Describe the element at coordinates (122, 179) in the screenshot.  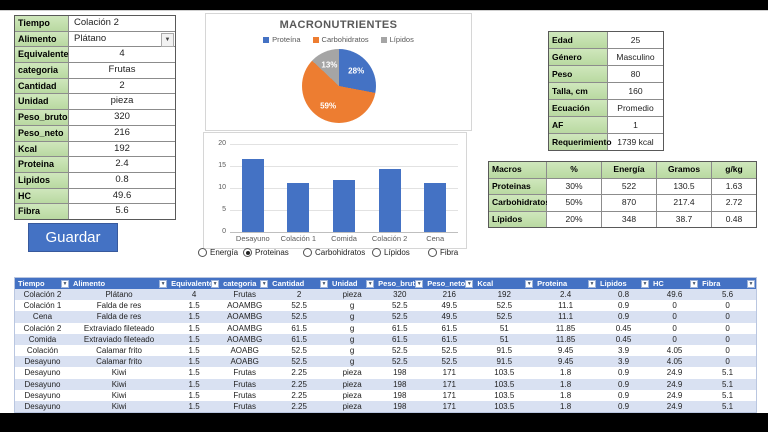
I see `form-value-lipidos: 0.8` at that location.